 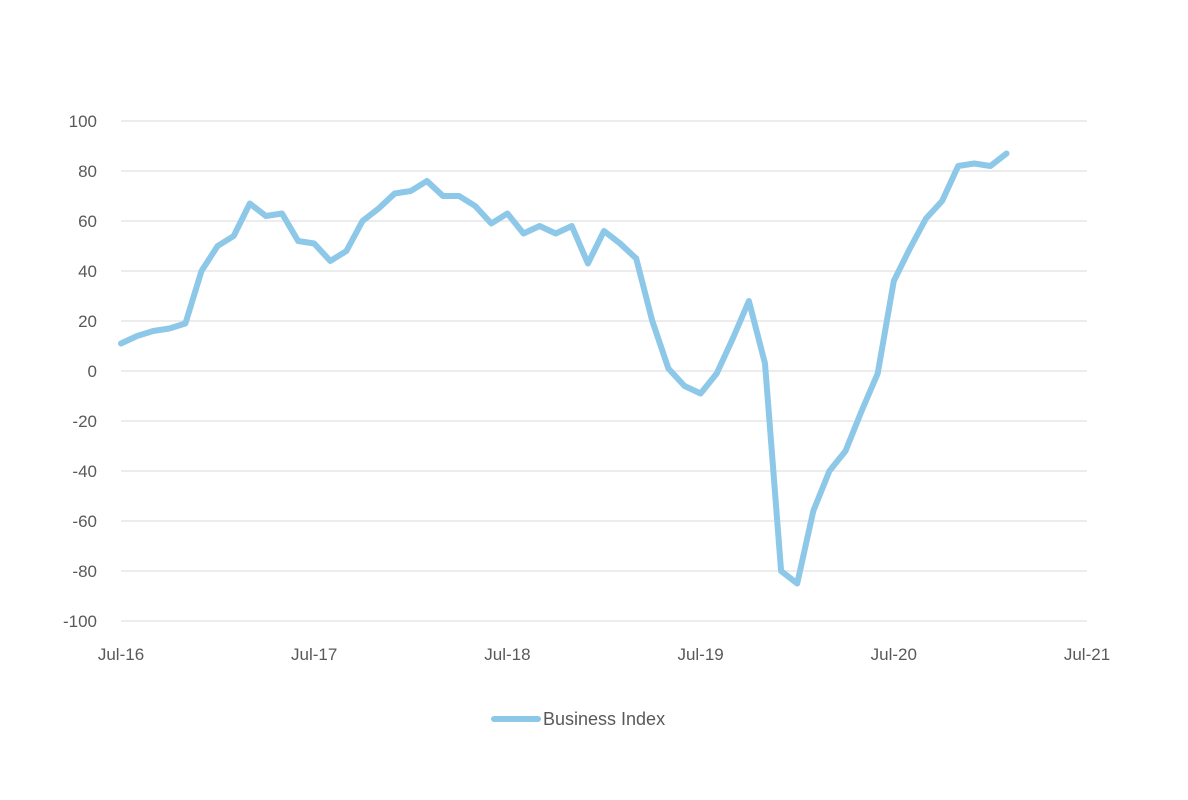 I want to click on y-tick-label: -100, so click(x=80, y=621).